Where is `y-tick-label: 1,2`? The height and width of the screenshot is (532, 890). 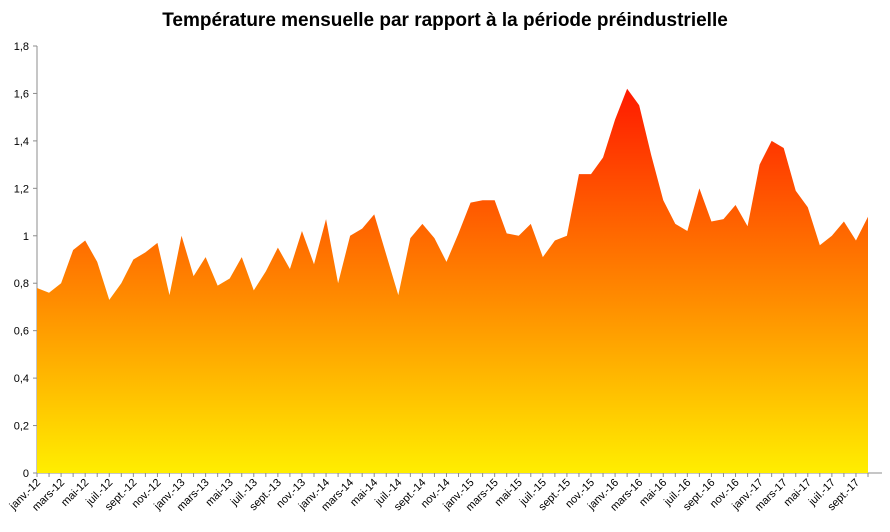 y-tick-label: 1,2 is located at coordinates (21, 189).